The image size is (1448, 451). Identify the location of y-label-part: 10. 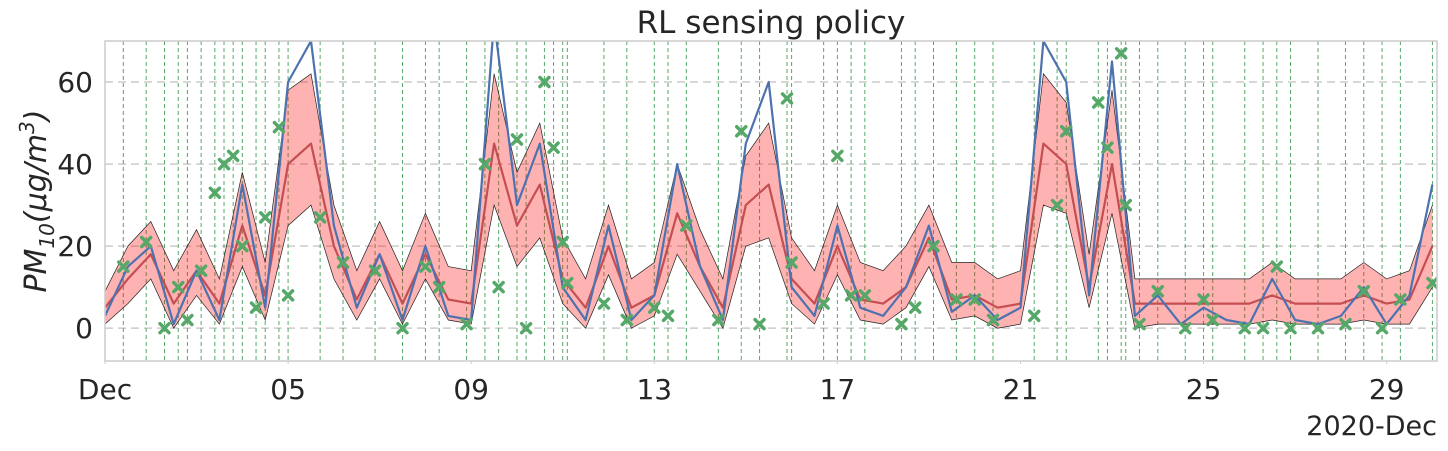
(47, 235).